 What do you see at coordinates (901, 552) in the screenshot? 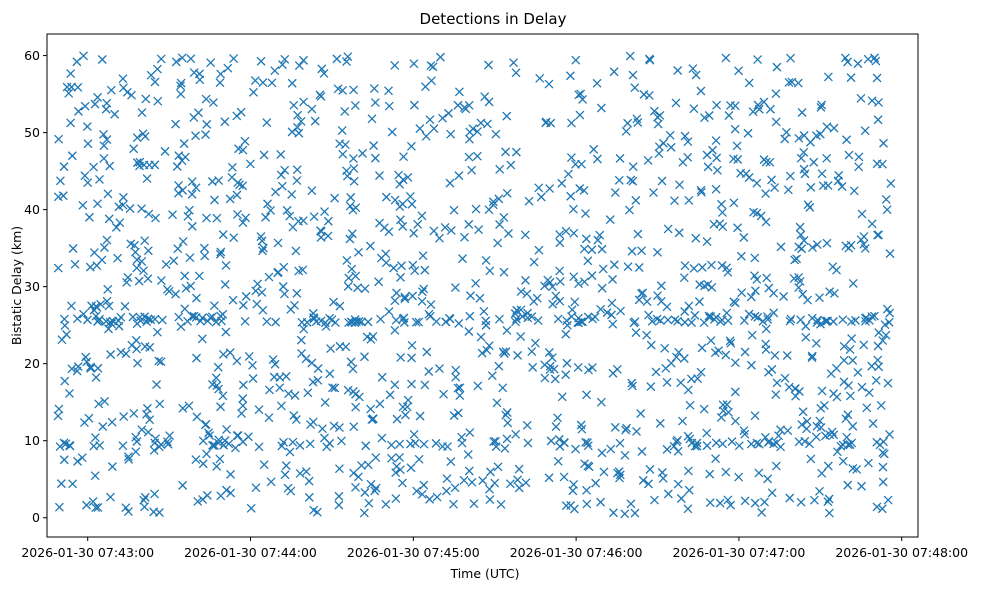
I see `x-tick-label: 2026-01-30 07:48:00` at bounding box center [901, 552].